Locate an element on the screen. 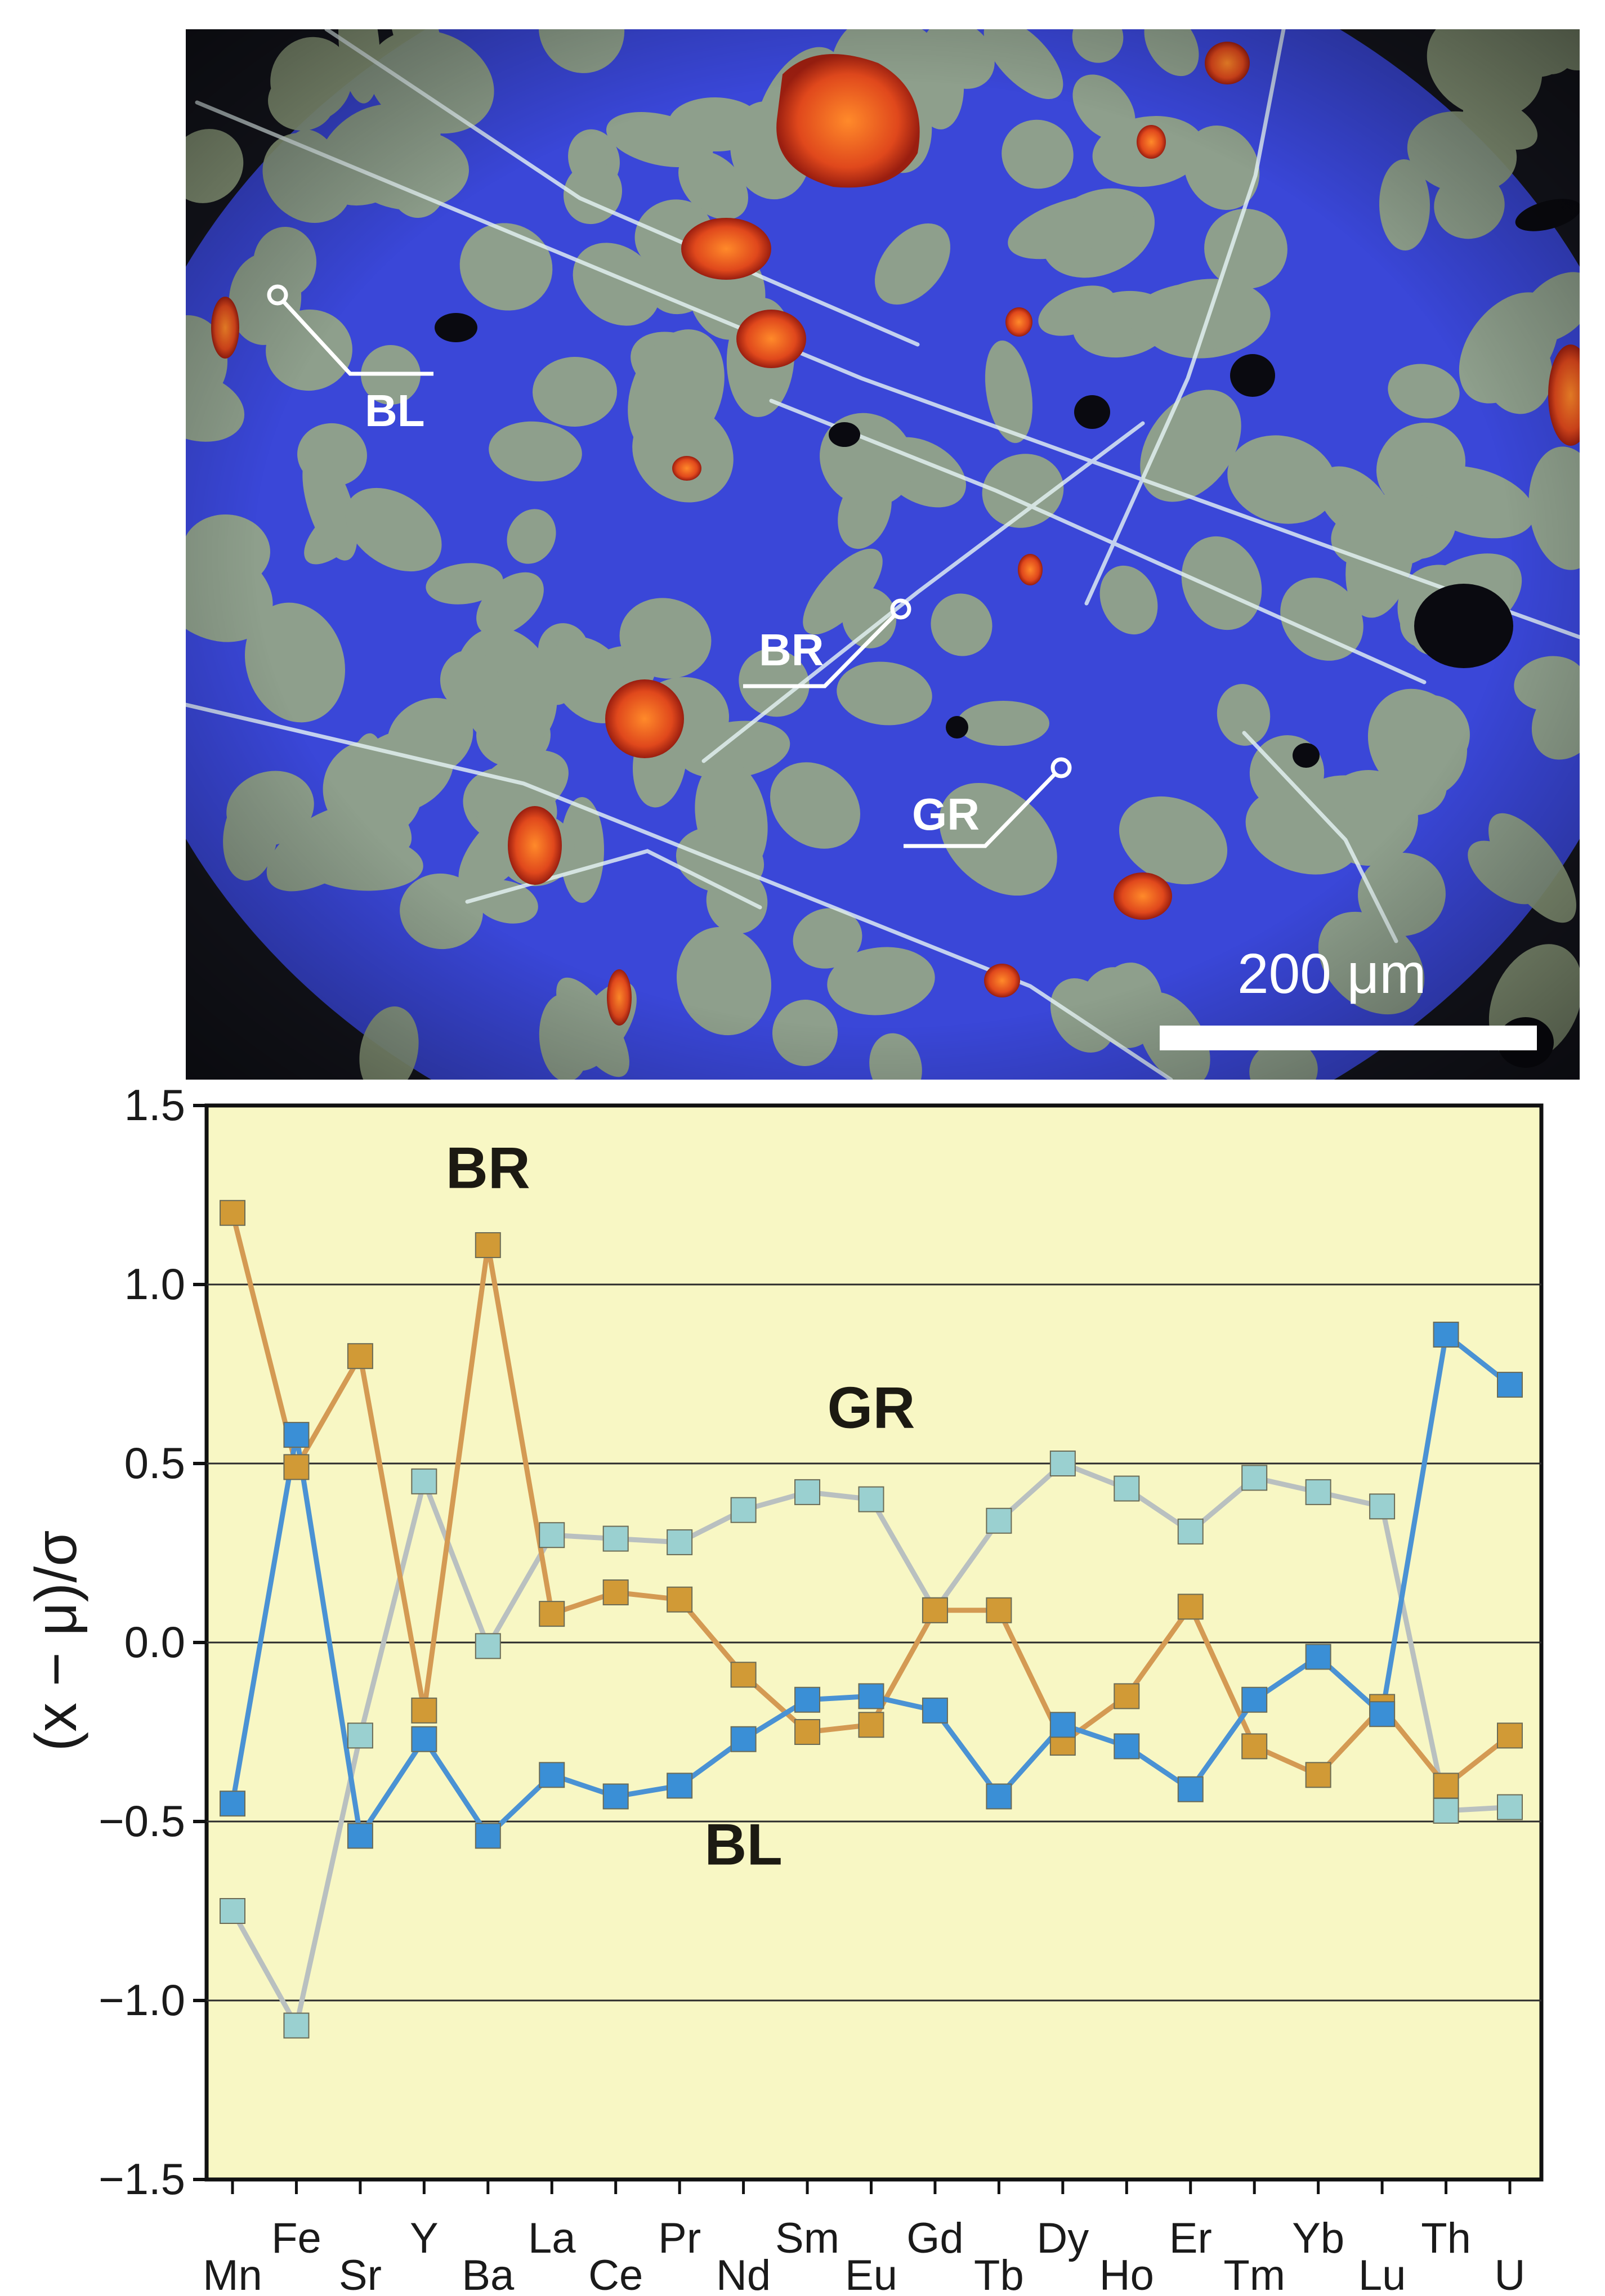  y-tick-label: −1.5 is located at coordinates (142, 2179).